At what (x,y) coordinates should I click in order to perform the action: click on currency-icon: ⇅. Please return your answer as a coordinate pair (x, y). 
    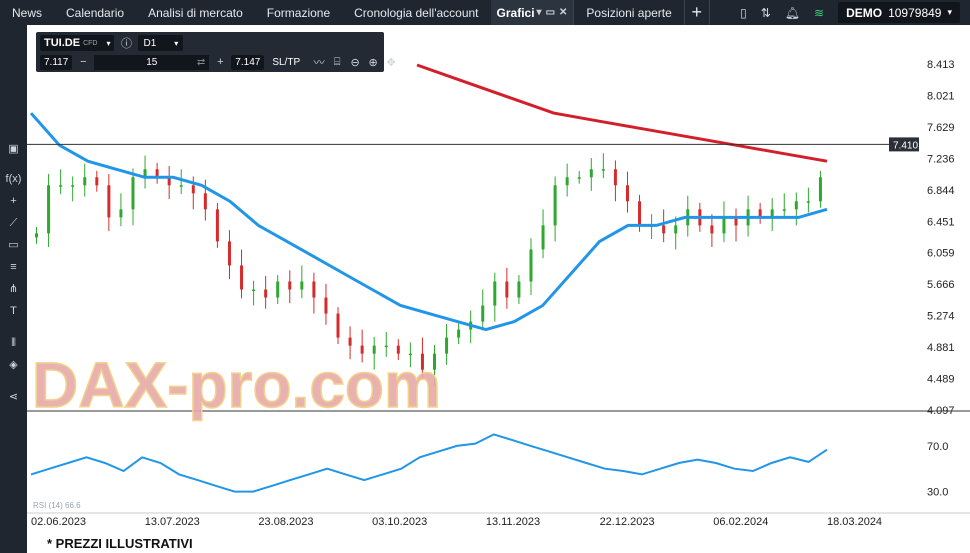
    Looking at the image, I should click on (765, 12).